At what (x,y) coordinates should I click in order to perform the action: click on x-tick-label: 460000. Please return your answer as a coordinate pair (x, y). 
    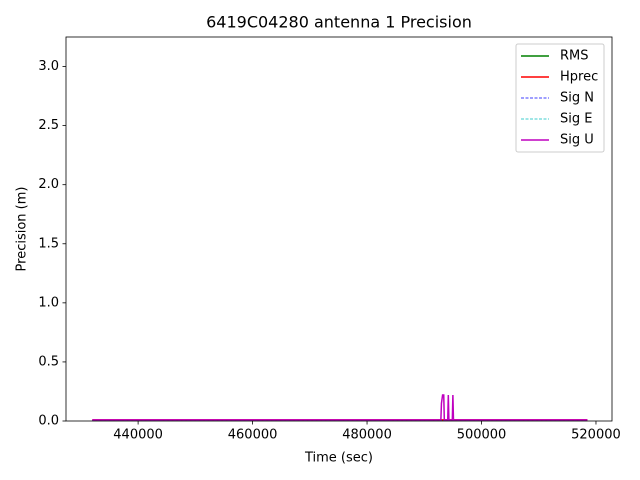
    Looking at the image, I should click on (253, 435).